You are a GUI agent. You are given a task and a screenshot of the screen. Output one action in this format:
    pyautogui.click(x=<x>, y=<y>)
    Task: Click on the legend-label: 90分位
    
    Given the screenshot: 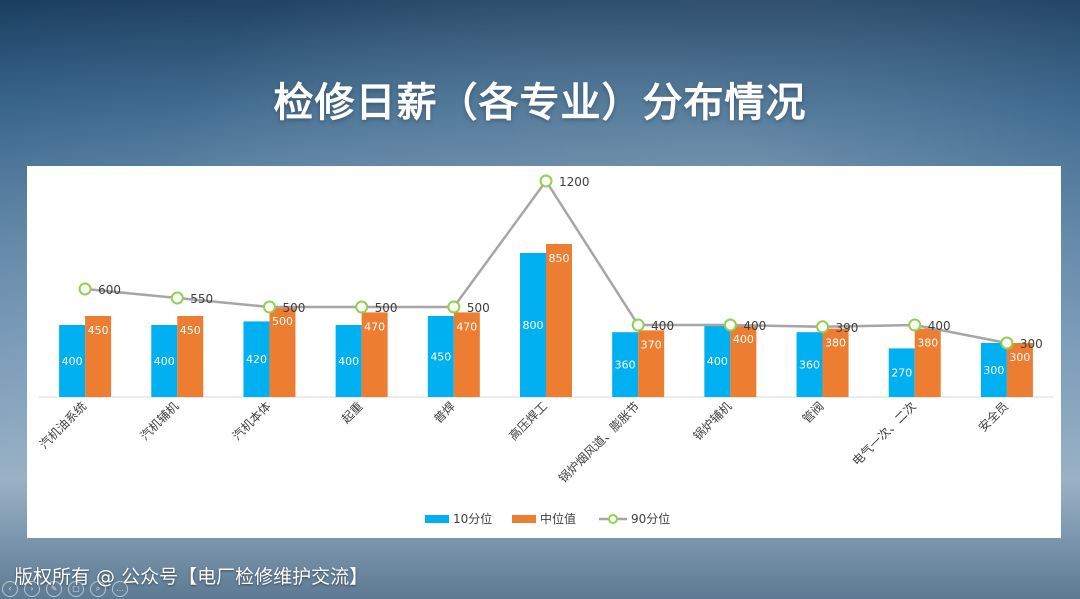 What is the action you would take?
    pyautogui.click(x=650, y=518)
    